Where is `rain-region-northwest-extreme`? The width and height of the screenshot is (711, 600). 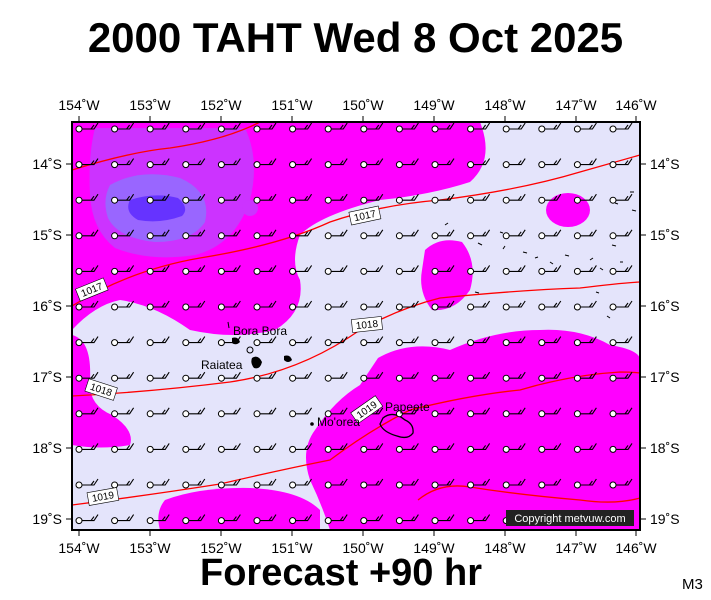 rain-region-northwest-extreme is located at coordinates (157, 208).